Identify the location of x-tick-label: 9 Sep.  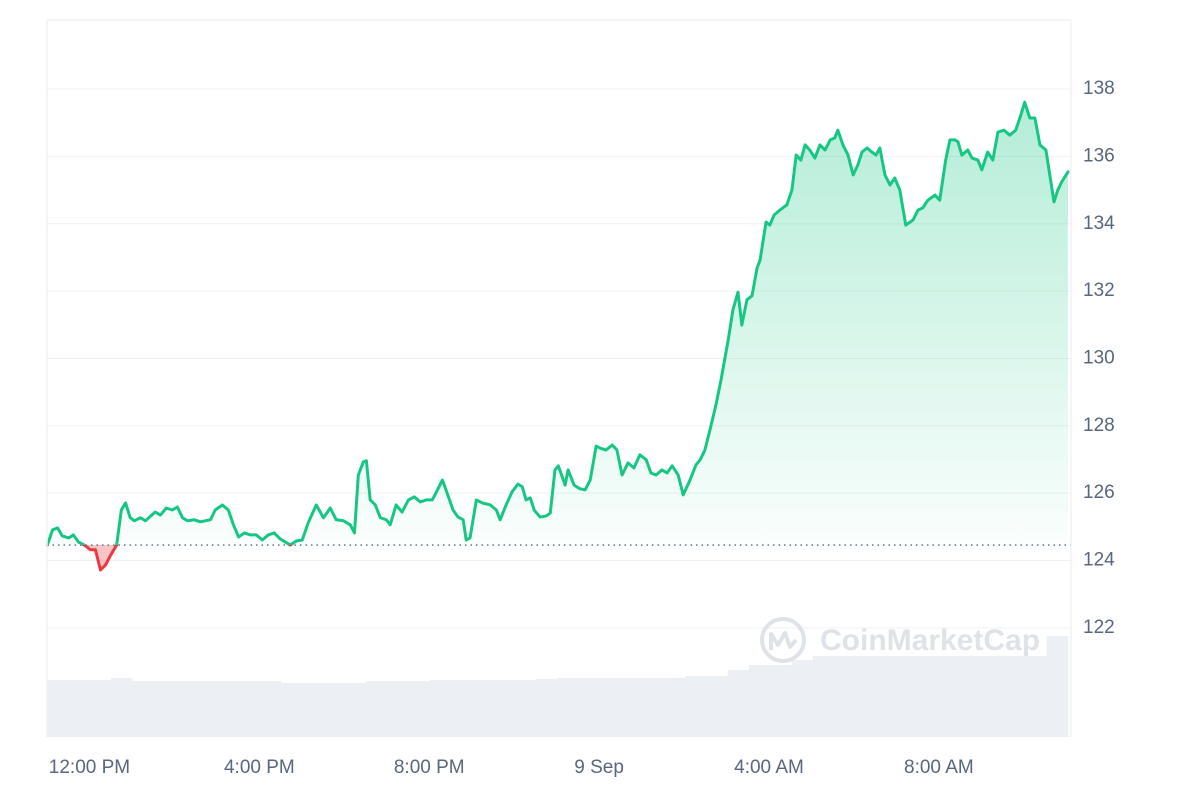
(599, 767).